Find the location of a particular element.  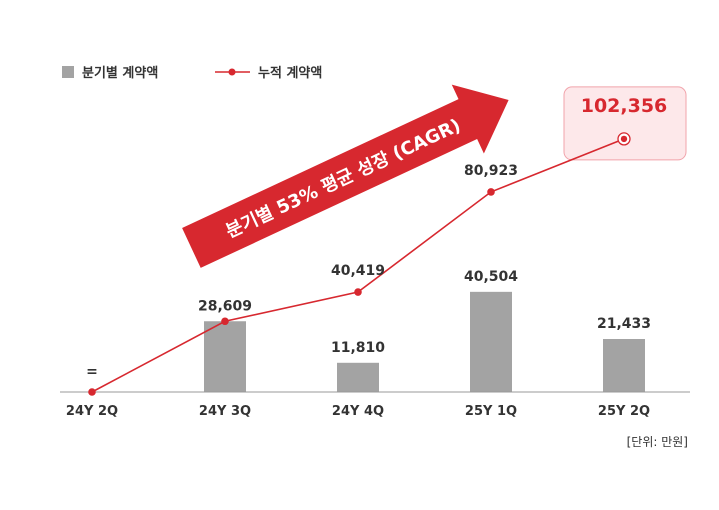

bar-value-label: 40,504 is located at coordinates (491, 277).